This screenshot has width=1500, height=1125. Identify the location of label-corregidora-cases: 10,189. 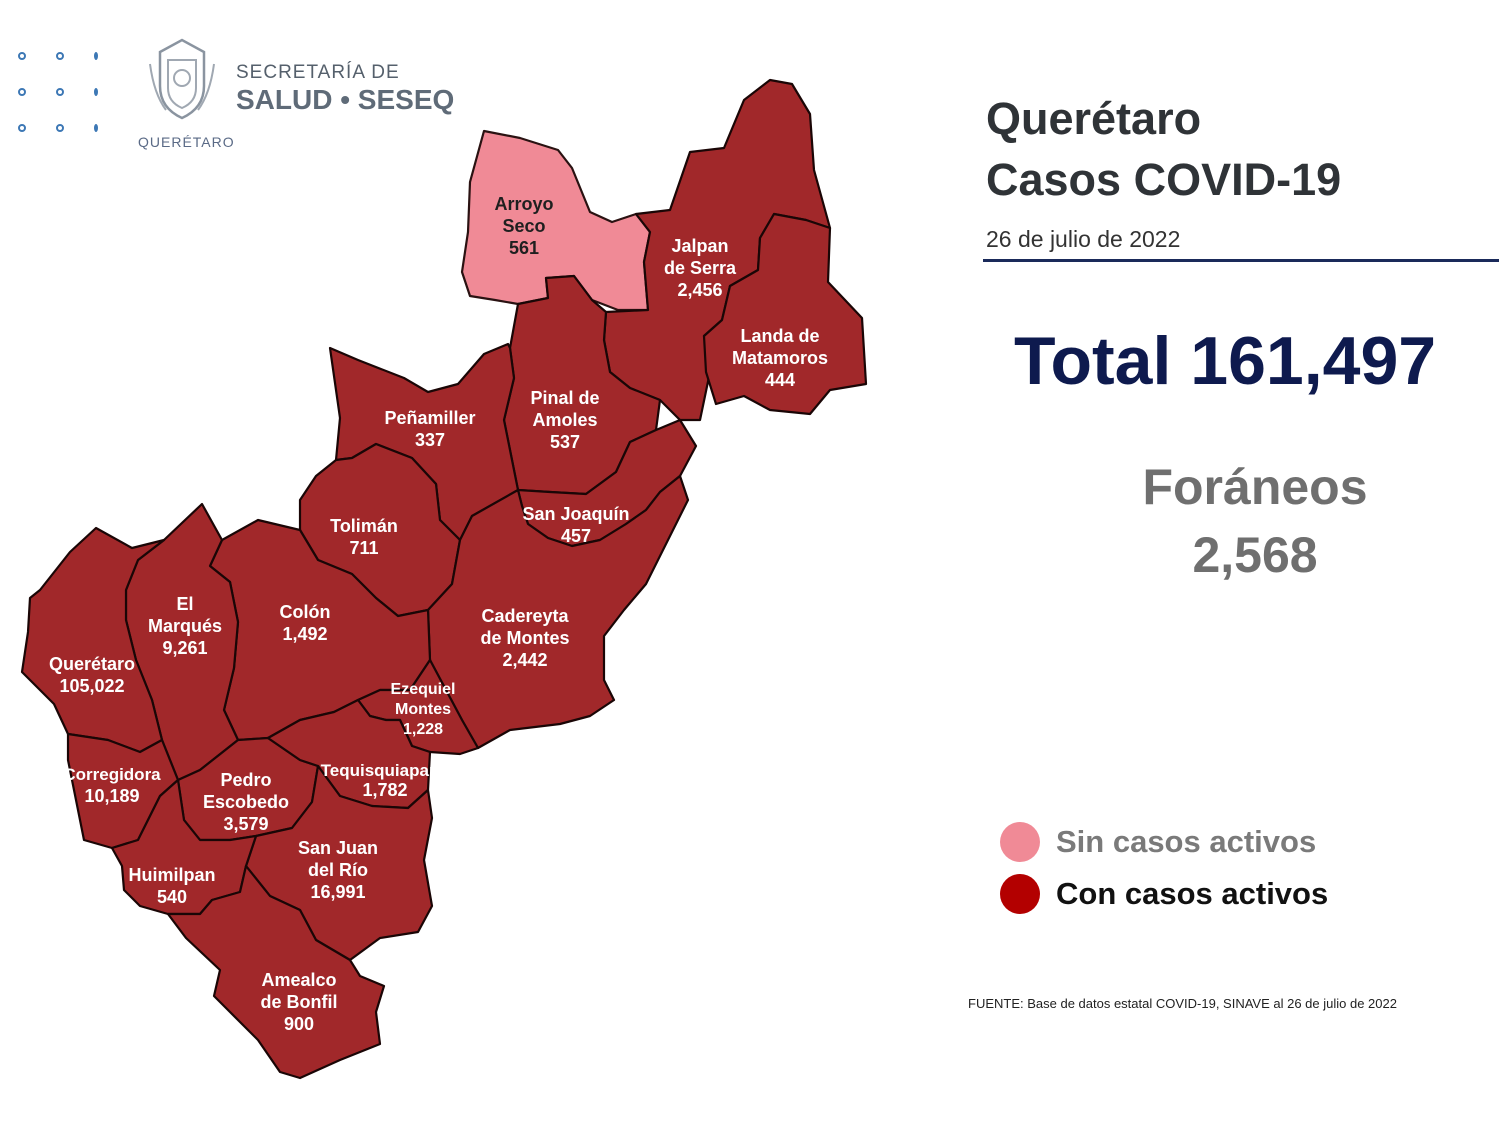
(111, 796).